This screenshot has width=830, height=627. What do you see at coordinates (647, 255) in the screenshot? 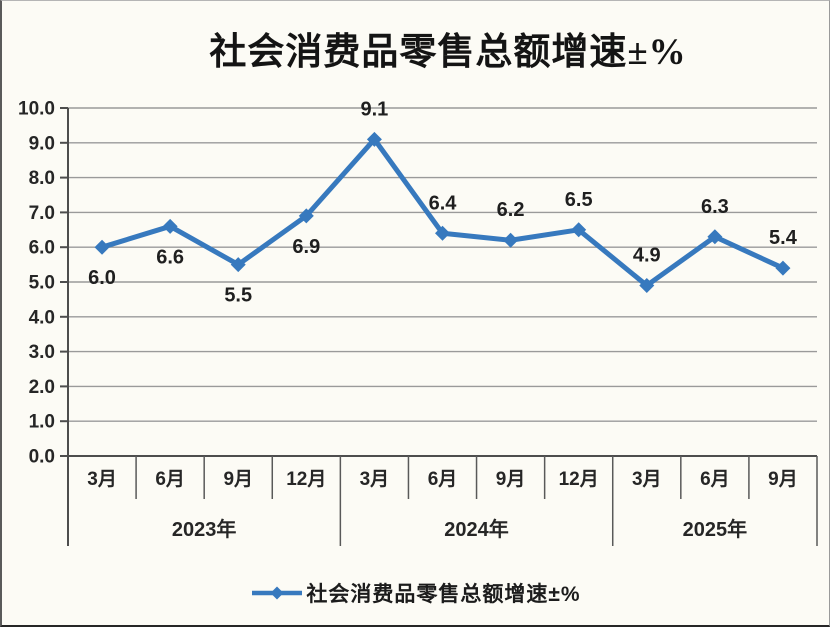
I see `data-label: 4.9` at bounding box center [647, 255].